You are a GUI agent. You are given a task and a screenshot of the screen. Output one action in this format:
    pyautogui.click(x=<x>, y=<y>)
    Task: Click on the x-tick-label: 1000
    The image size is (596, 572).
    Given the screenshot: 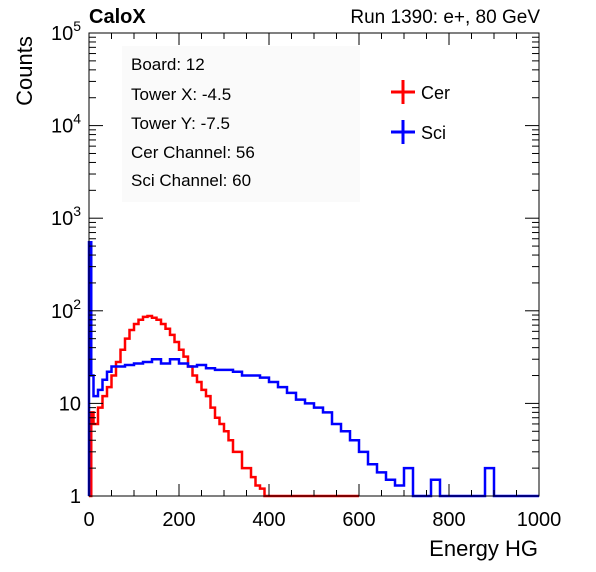 What is the action you would take?
    pyautogui.click(x=539, y=520)
    